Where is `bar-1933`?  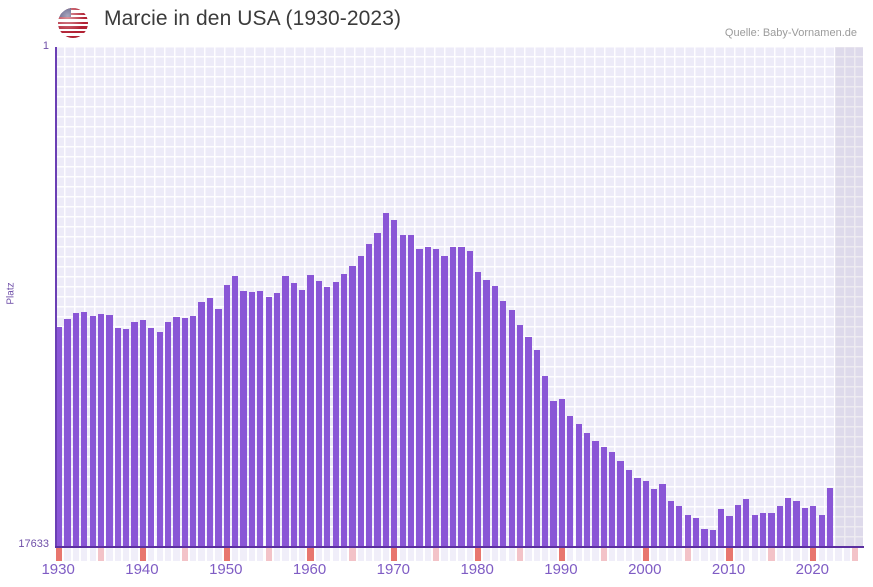
bar-1933 is located at coordinates (84, 429).